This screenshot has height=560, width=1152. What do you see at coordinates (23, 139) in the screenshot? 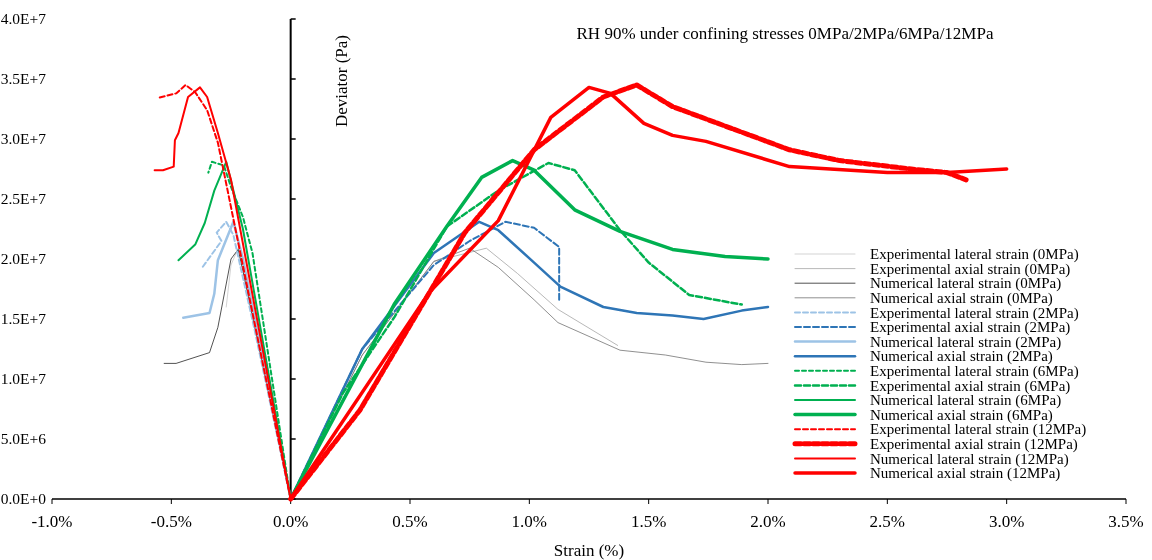
I see `y-tick-label: 3.0E+7` at bounding box center [23, 139].